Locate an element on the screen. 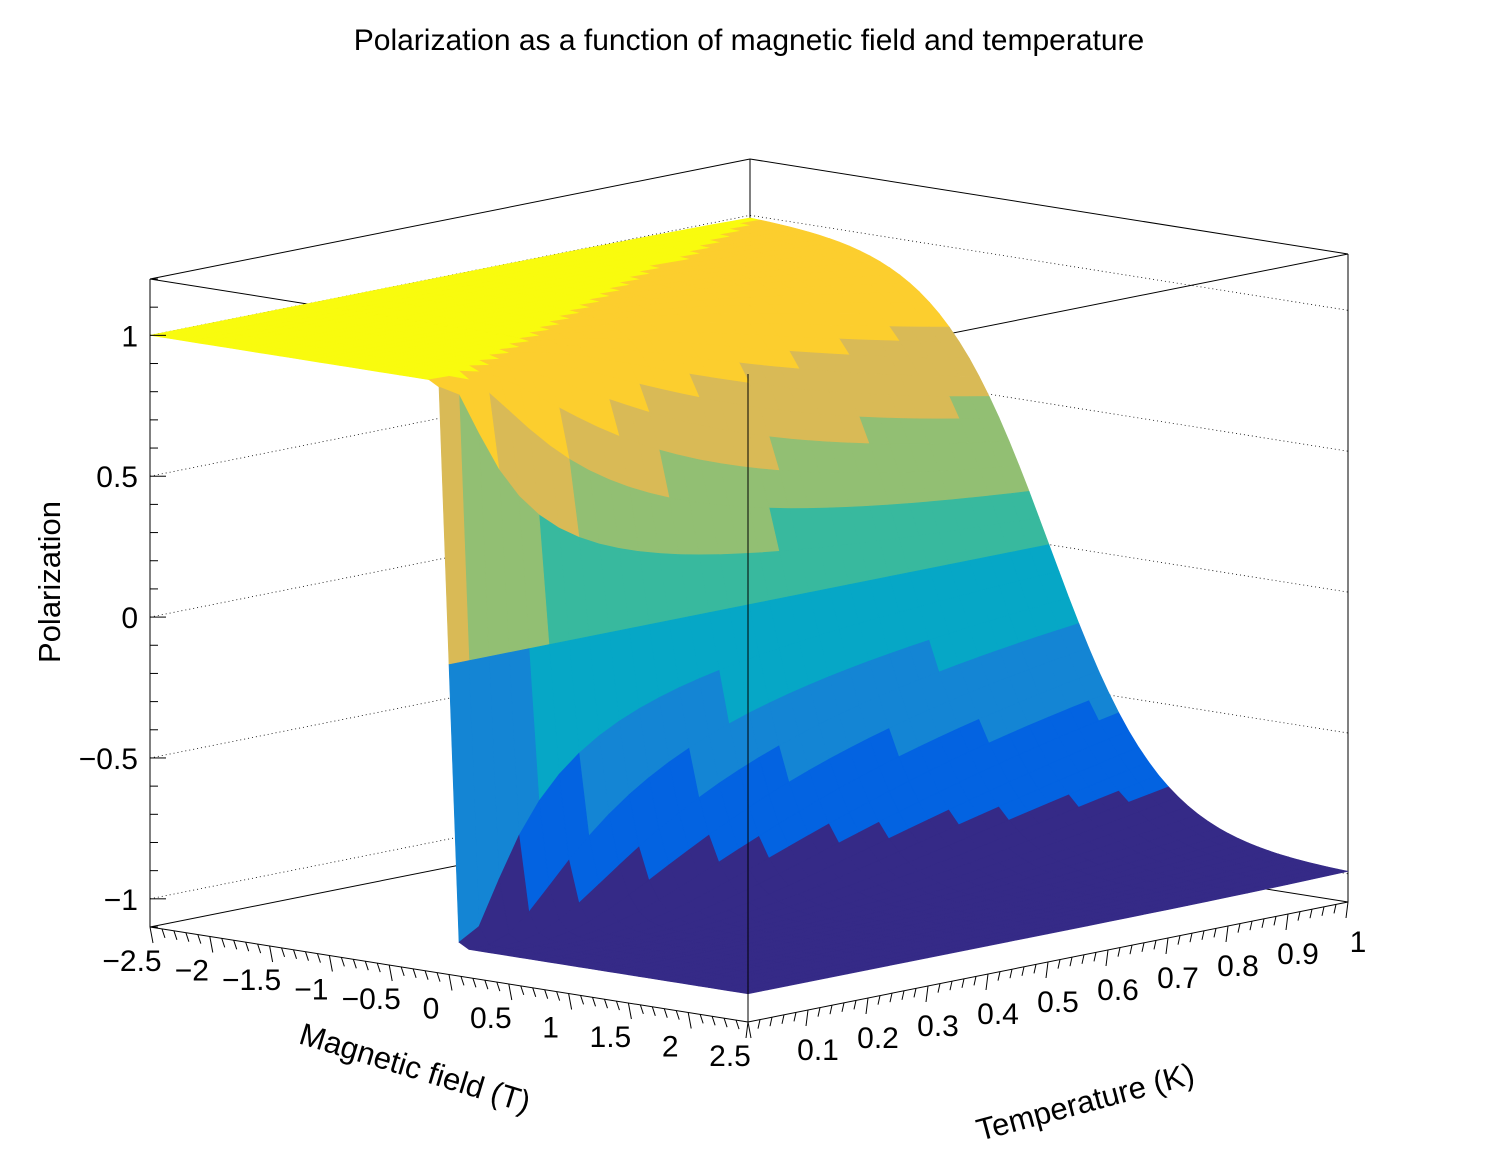  x-tick-label: 0 is located at coordinates (431, 1009).